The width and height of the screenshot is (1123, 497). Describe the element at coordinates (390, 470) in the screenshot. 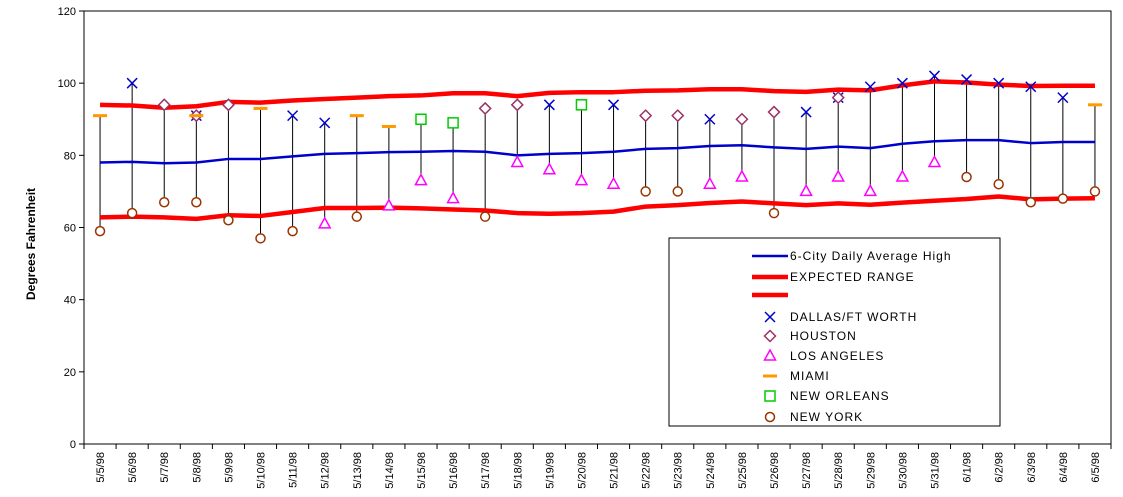

I see `x-tick-label: 5/14/98` at that location.